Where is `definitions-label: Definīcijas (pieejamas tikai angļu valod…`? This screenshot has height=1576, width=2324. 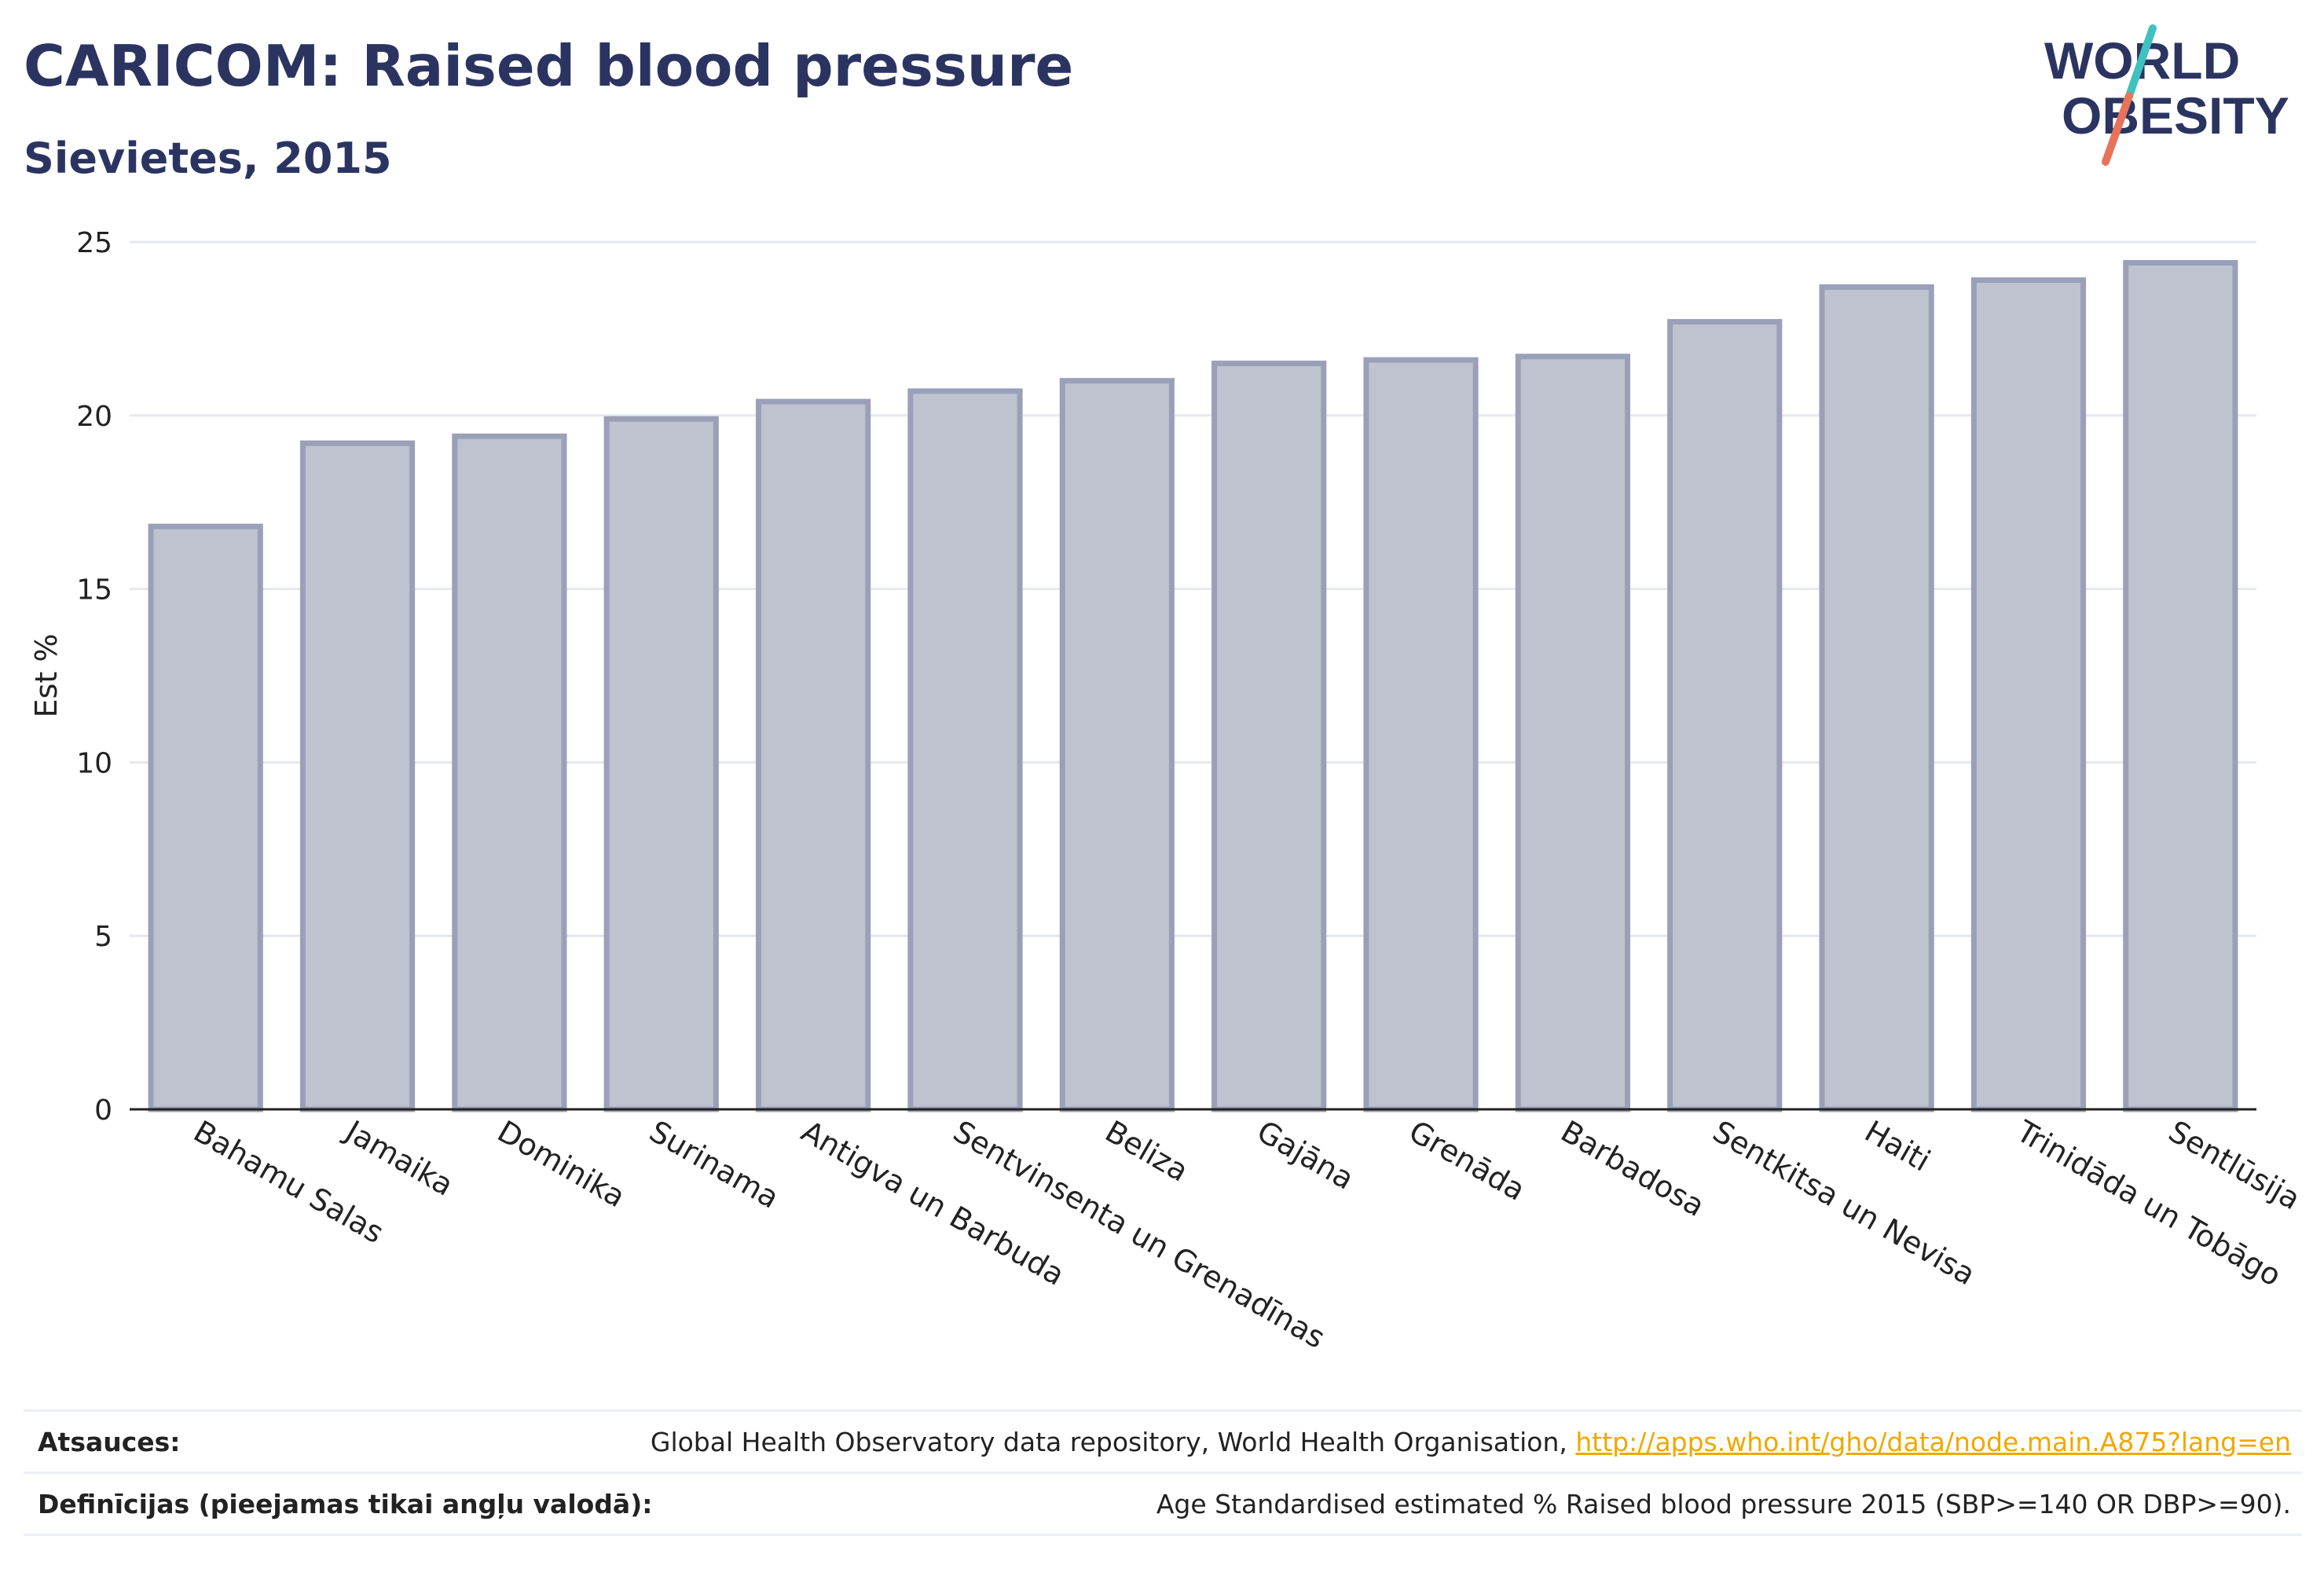 definitions-label: Definīcijas (pieejamas tikai angļu valod… is located at coordinates (345, 1503).